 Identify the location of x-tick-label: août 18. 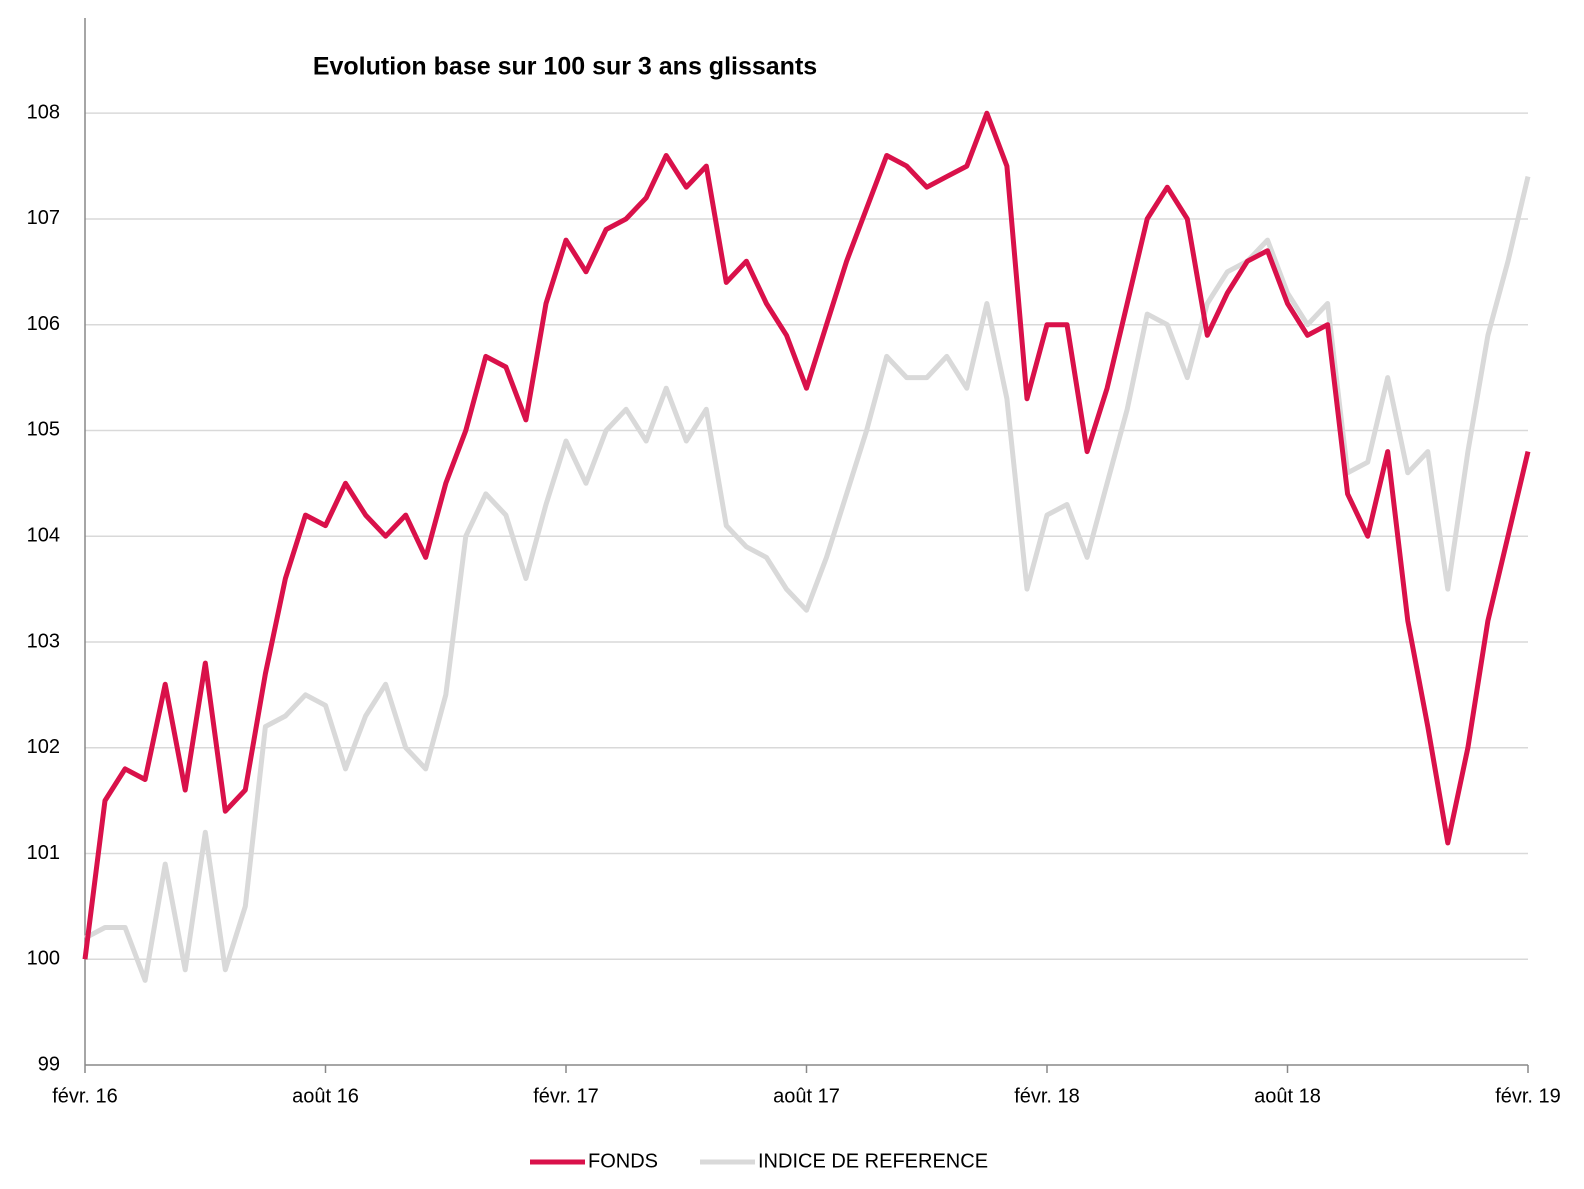
(1287, 1096).